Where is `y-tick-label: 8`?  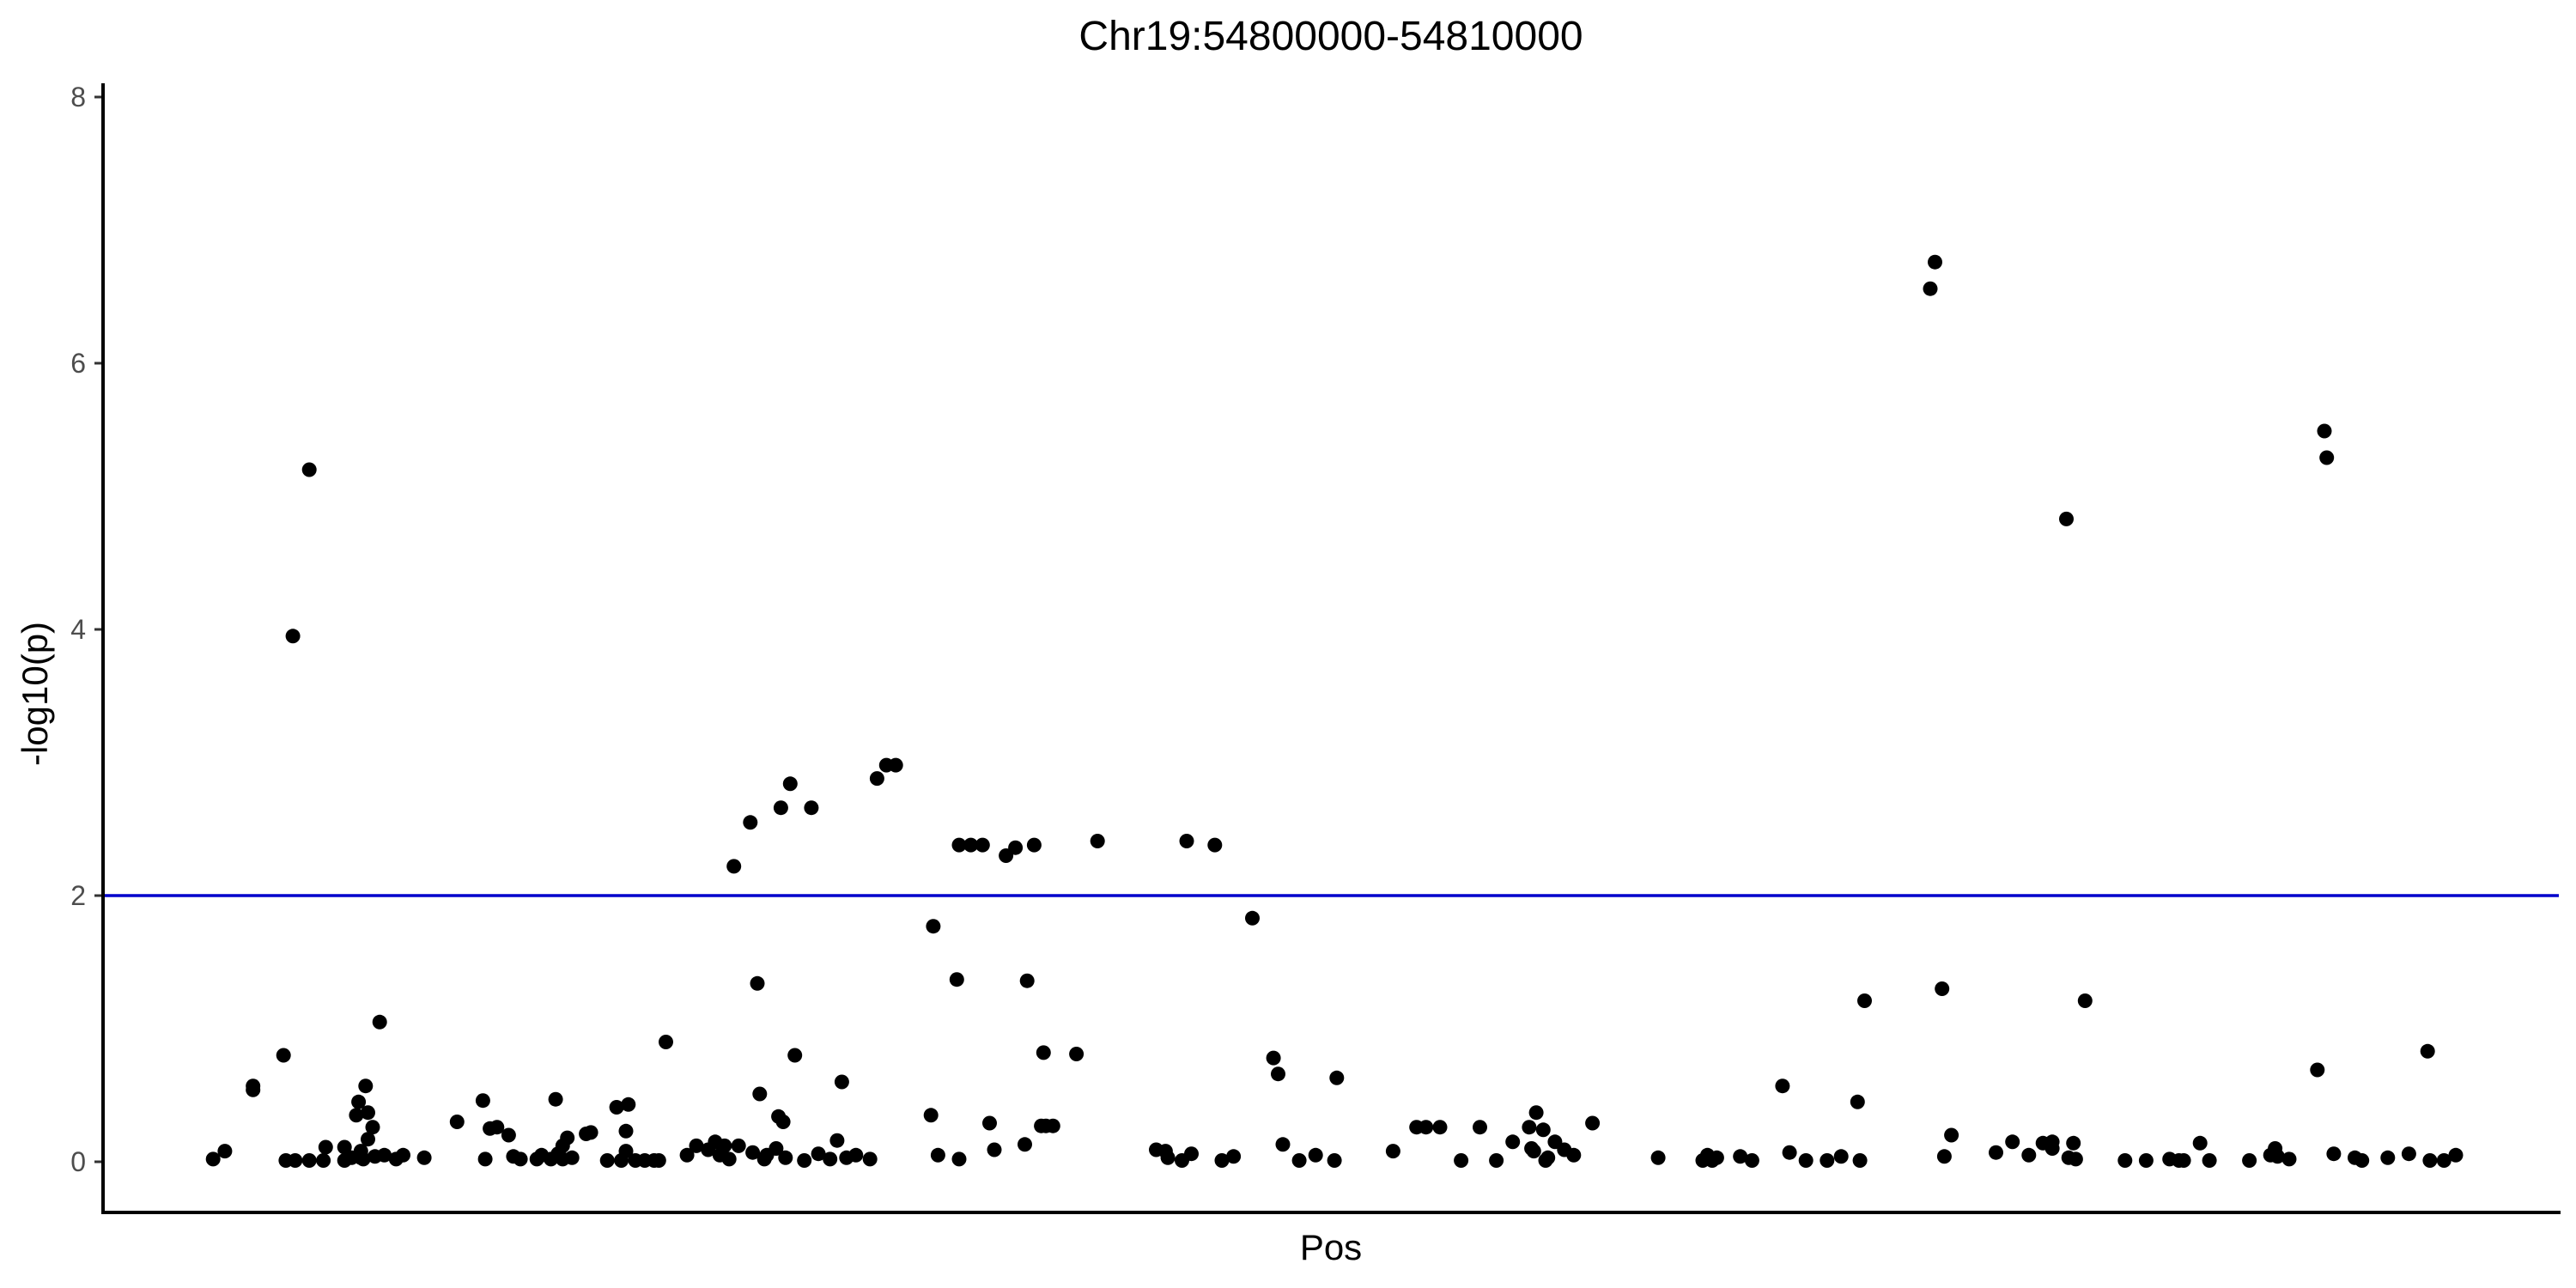 y-tick-label: 8 is located at coordinates (78, 97).